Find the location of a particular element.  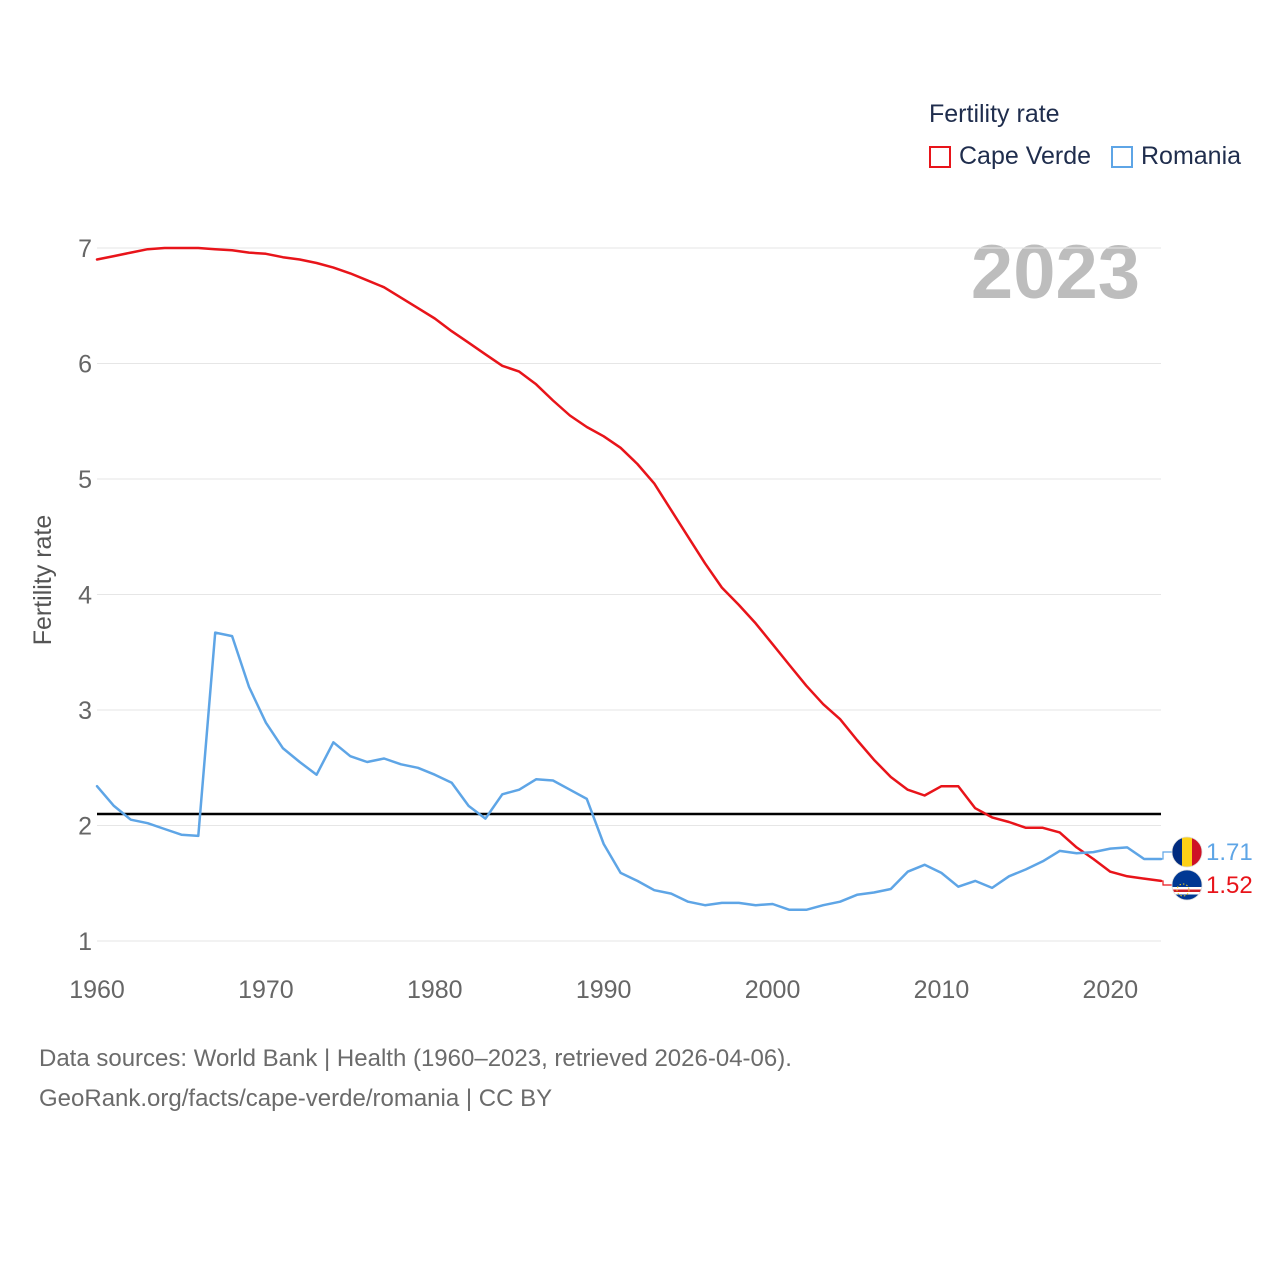

y-tick-label: 6 is located at coordinates (85, 365).